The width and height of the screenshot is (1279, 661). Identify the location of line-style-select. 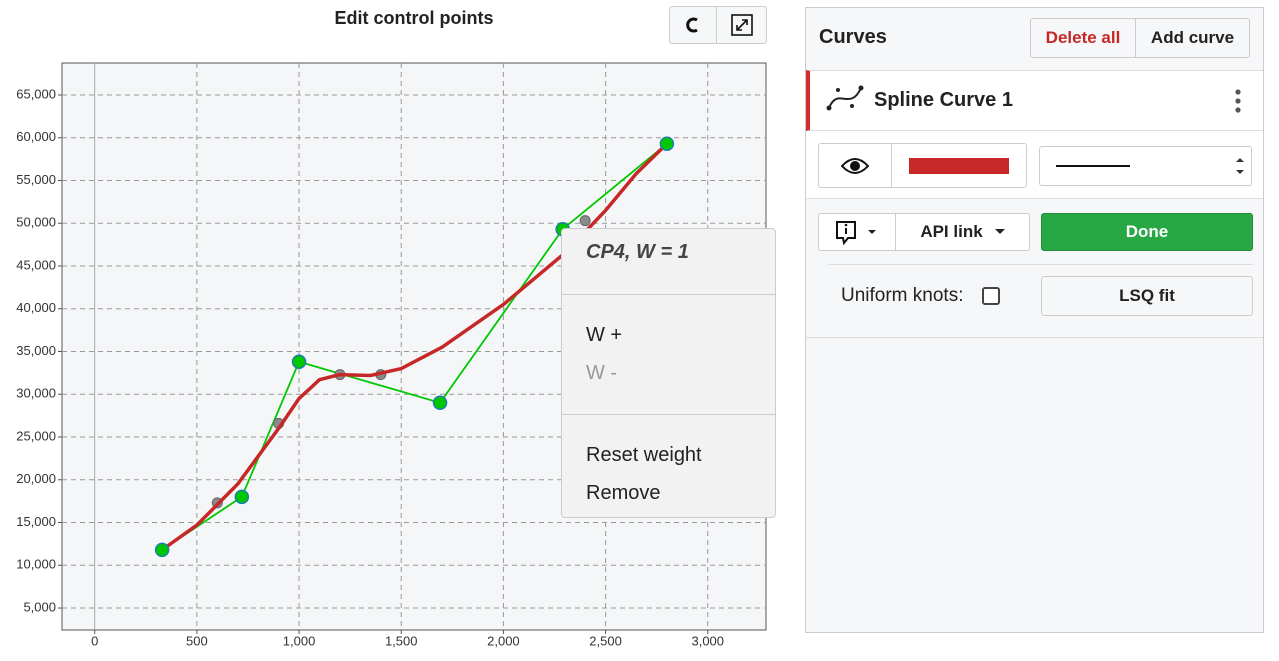
(1145, 166).